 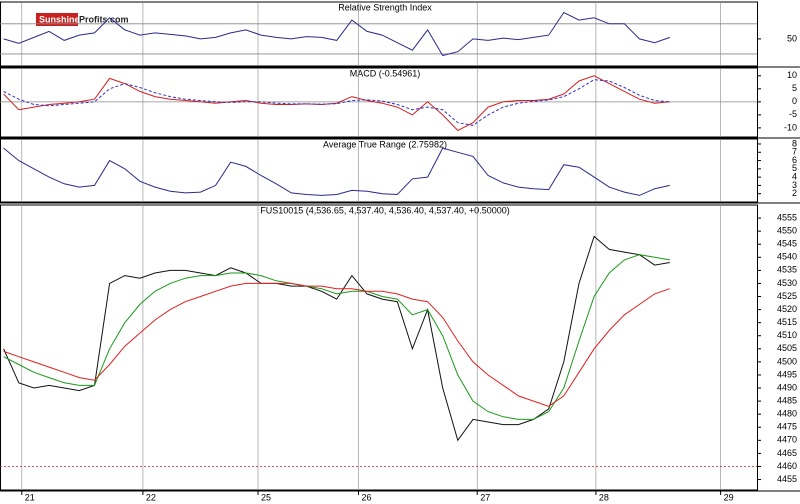 What do you see at coordinates (787, 231) in the screenshot?
I see `y-tick-label: 4550` at bounding box center [787, 231].